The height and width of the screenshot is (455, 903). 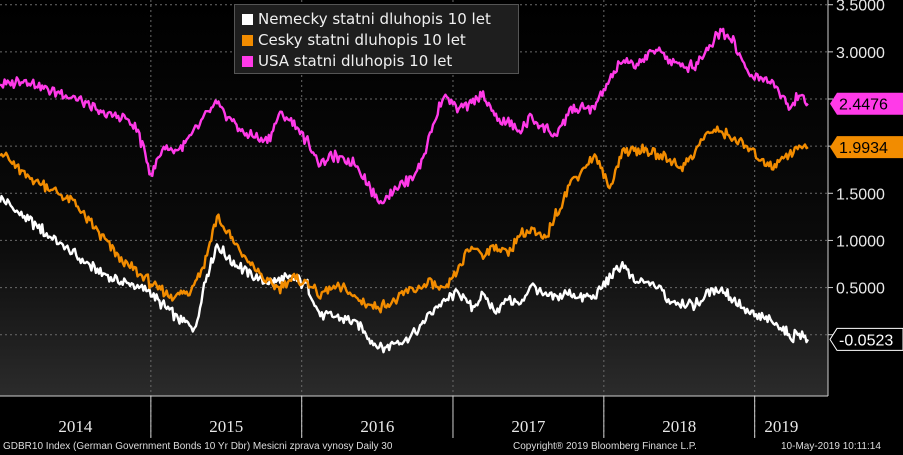 What do you see at coordinates (860, 289) in the screenshot?
I see `y-tick-label: 0.5000` at bounding box center [860, 289].